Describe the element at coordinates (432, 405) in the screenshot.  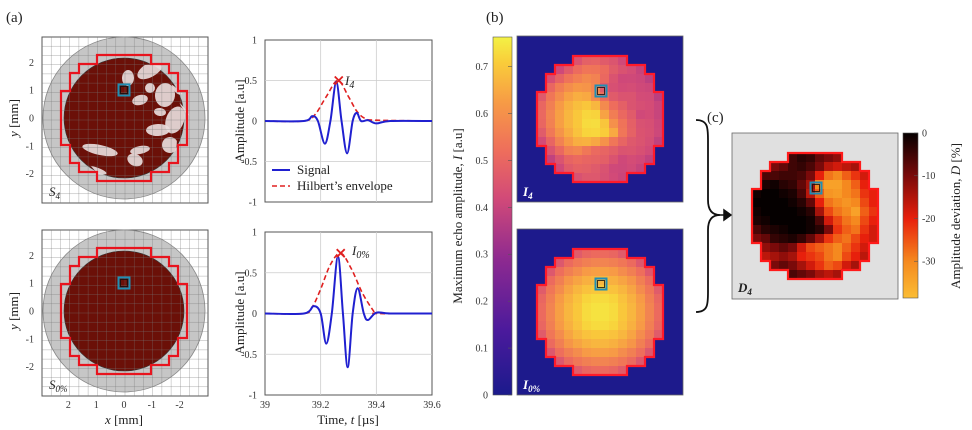
I see `x-tick-label: 39.6` at that location.